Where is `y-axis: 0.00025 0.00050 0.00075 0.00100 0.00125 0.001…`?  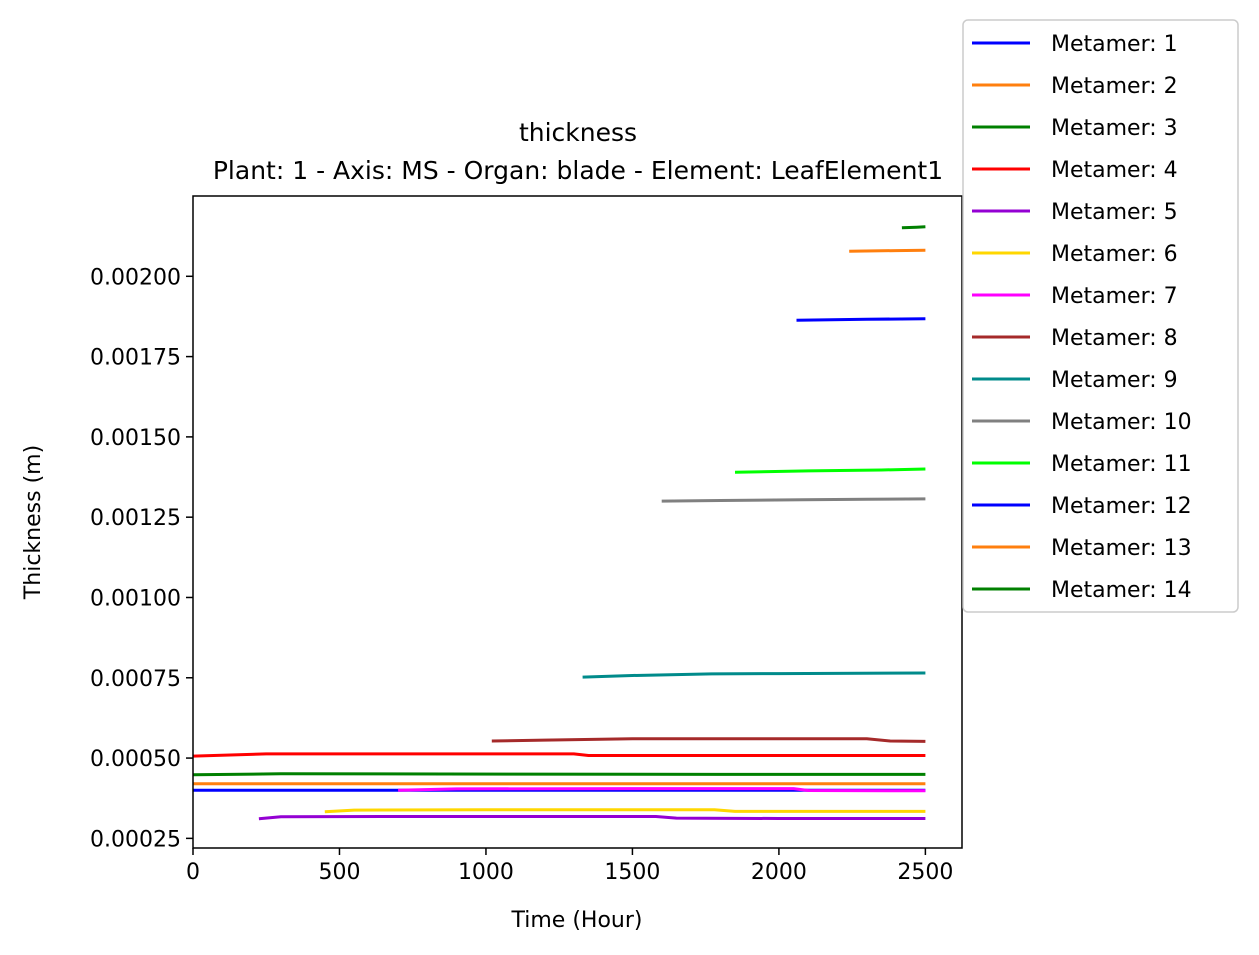 y-axis: 0.00025 0.00050 0.00075 0.00100 0.00125 0.001… is located at coordinates (141, 558).